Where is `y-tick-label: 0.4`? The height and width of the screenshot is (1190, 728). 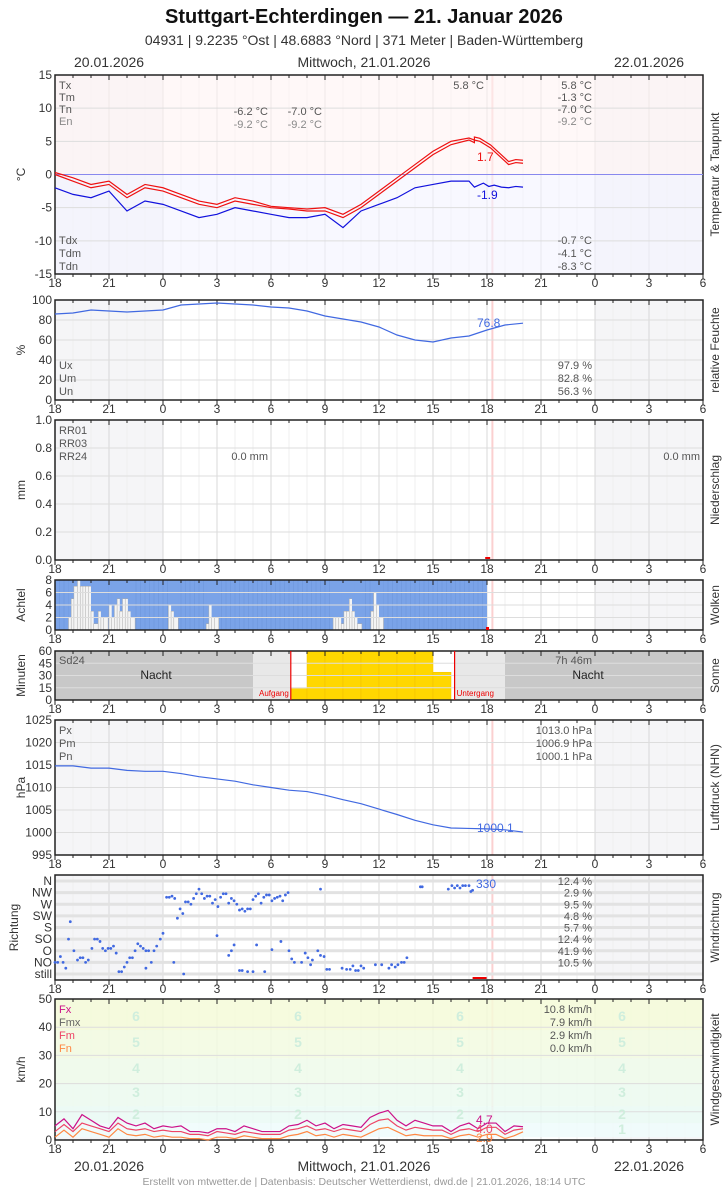
y-tick-label: 0.4 is located at coordinates (43, 504).